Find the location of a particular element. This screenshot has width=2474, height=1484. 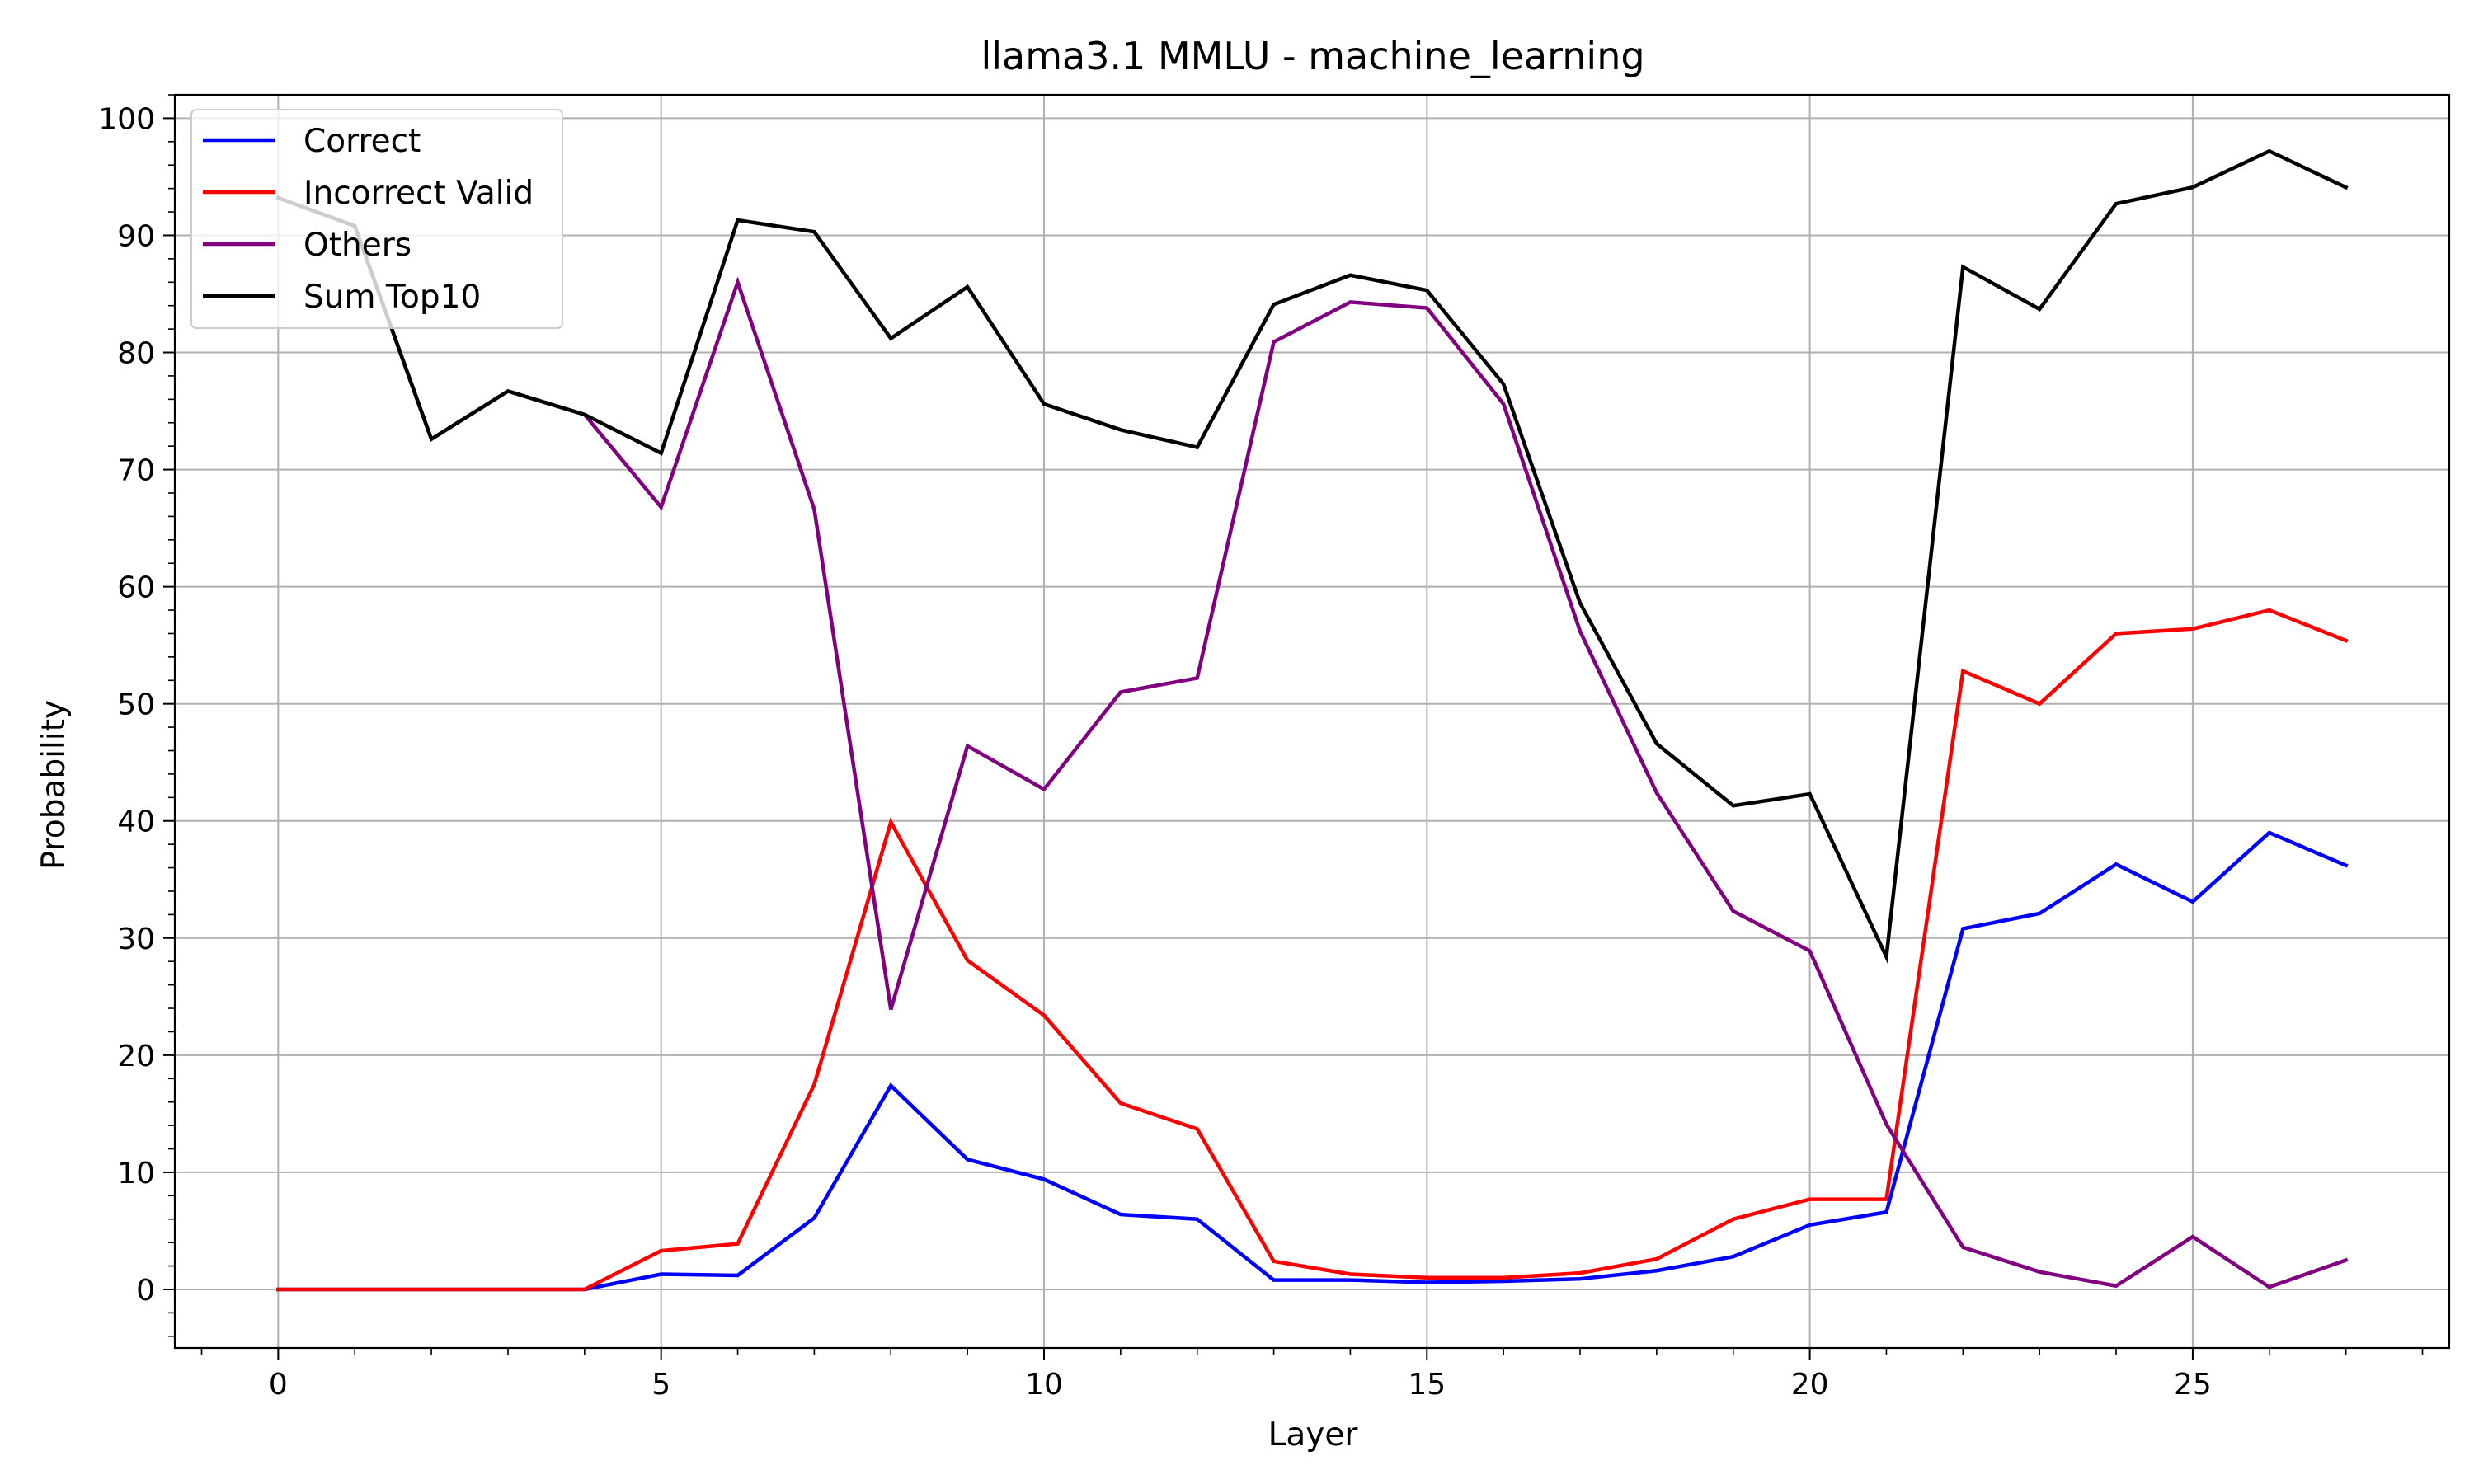

x-tick-label: 20 is located at coordinates (1810, 1385).